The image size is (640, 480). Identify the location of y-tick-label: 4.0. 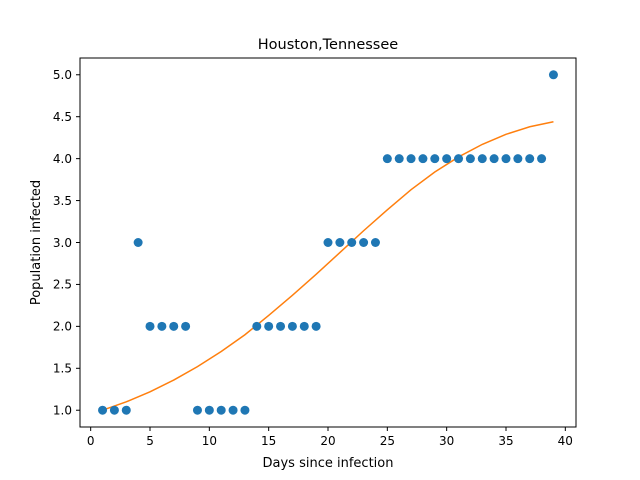
(62, 159).